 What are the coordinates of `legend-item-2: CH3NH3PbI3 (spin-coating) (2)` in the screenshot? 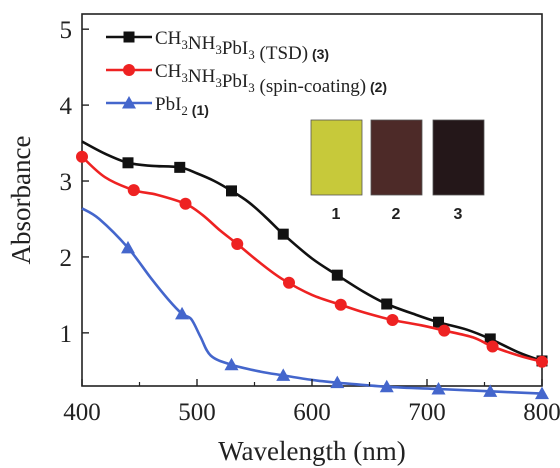 It's located at (246, 79).